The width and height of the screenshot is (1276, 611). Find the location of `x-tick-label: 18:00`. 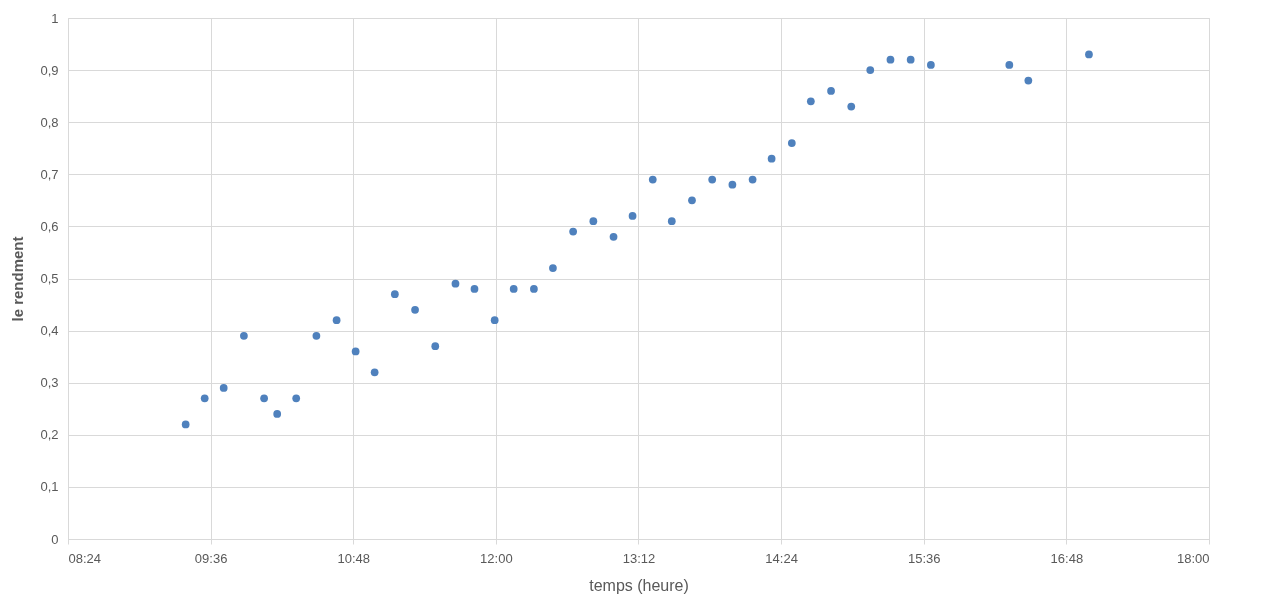

x-tick-label: 18:00 is located at coordinates (1193, 558).